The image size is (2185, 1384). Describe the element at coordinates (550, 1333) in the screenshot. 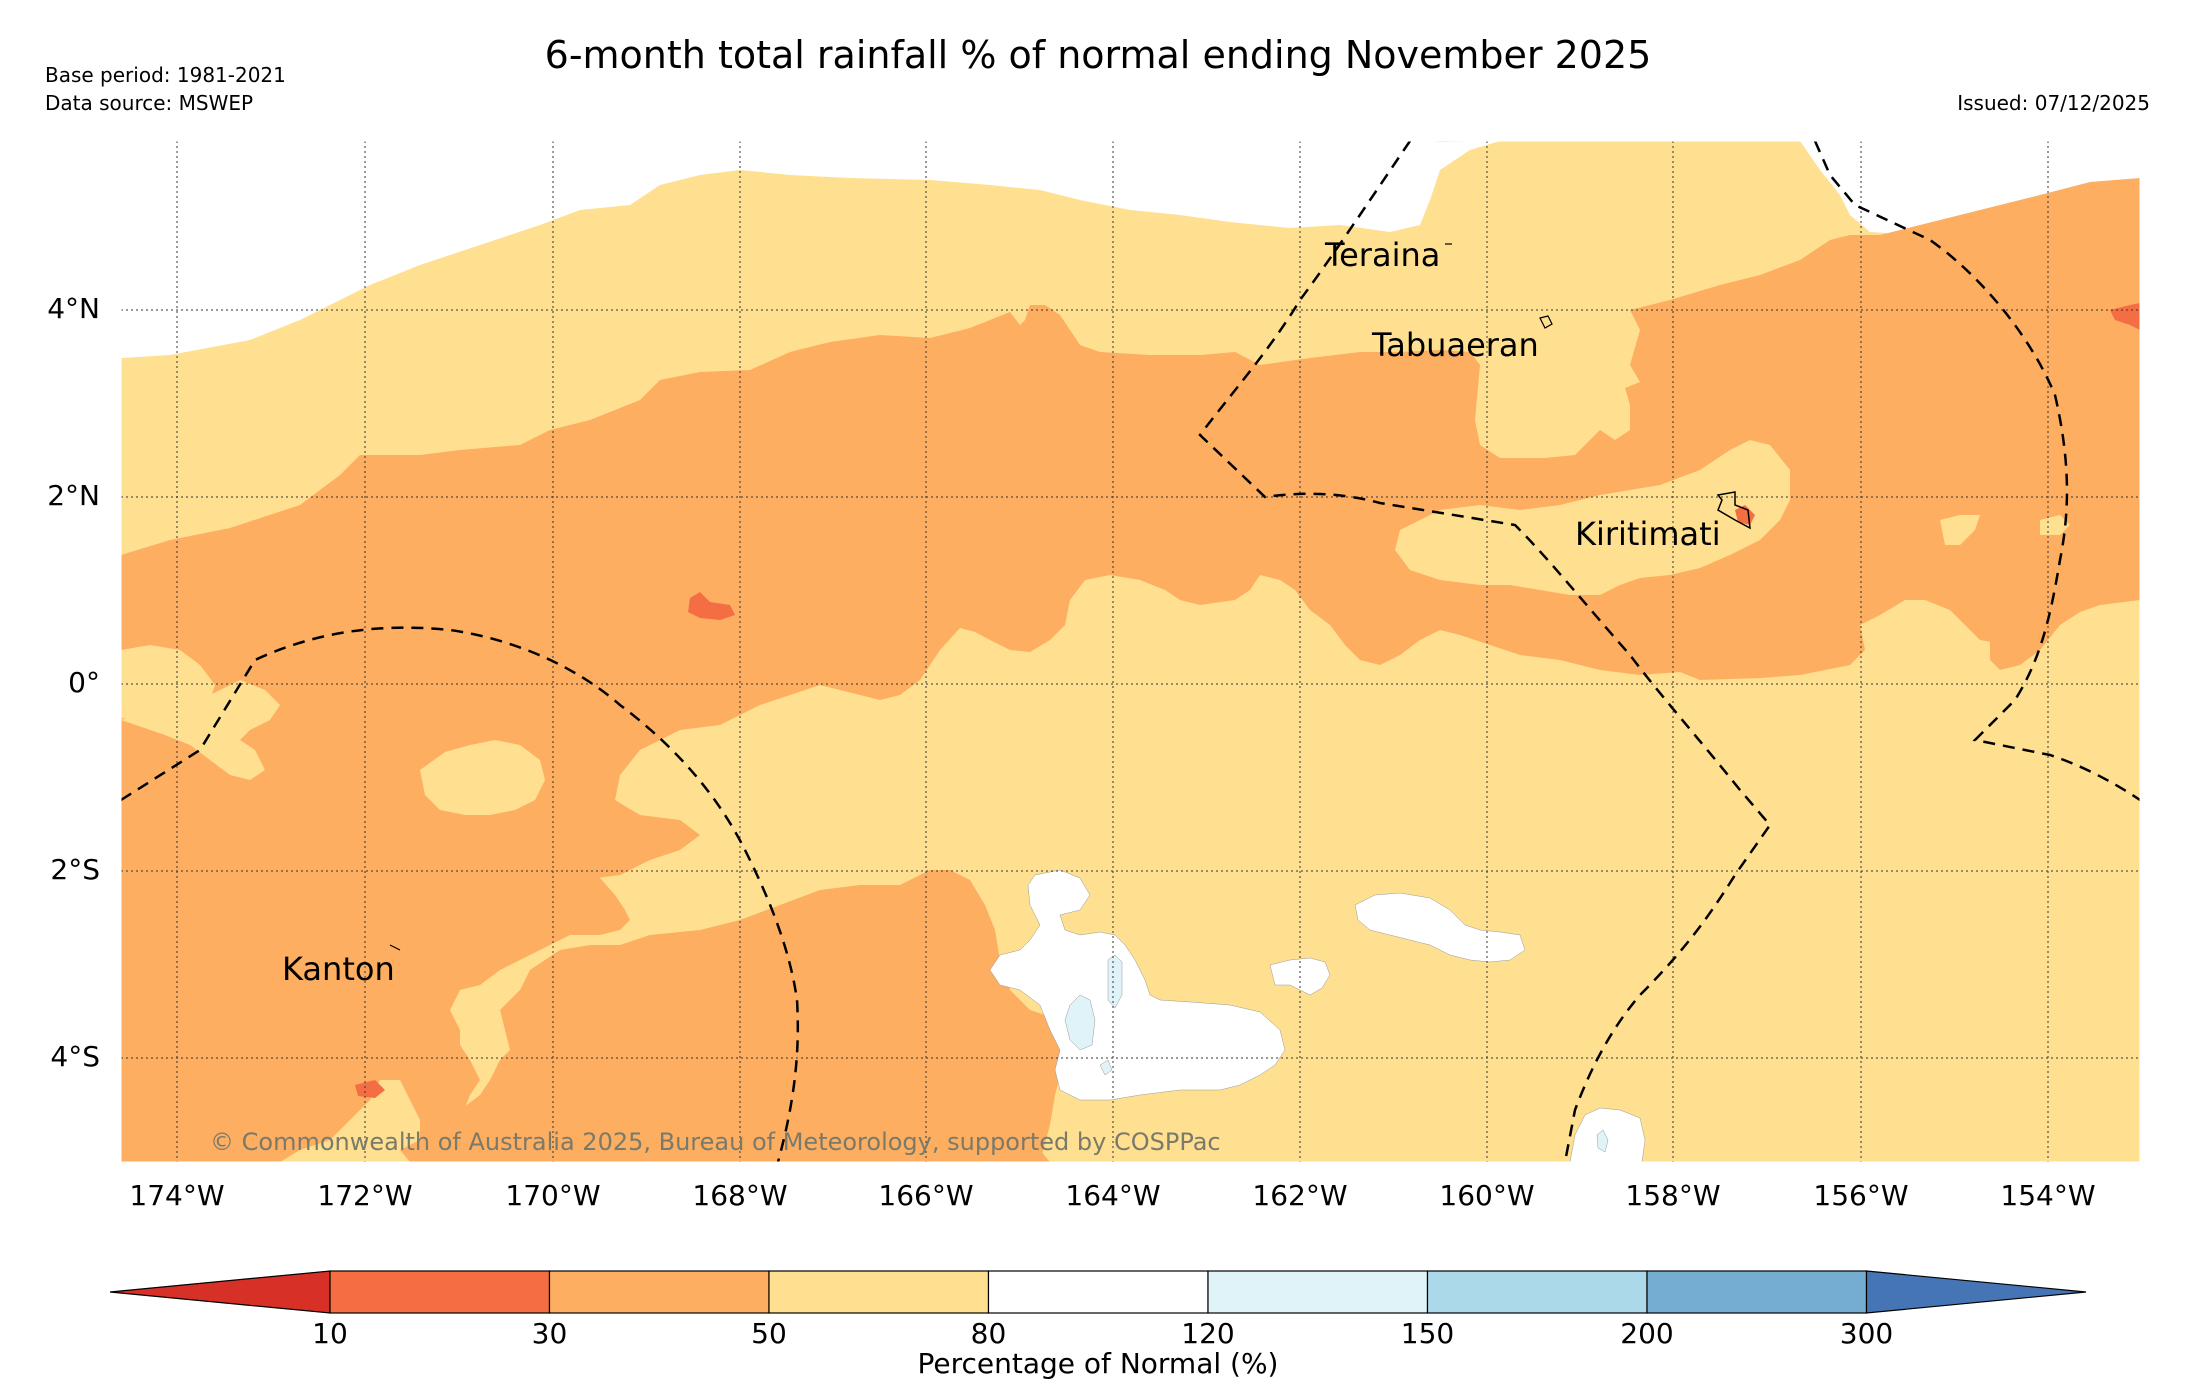

I see `colorbar-tick-30: 30` at that location.